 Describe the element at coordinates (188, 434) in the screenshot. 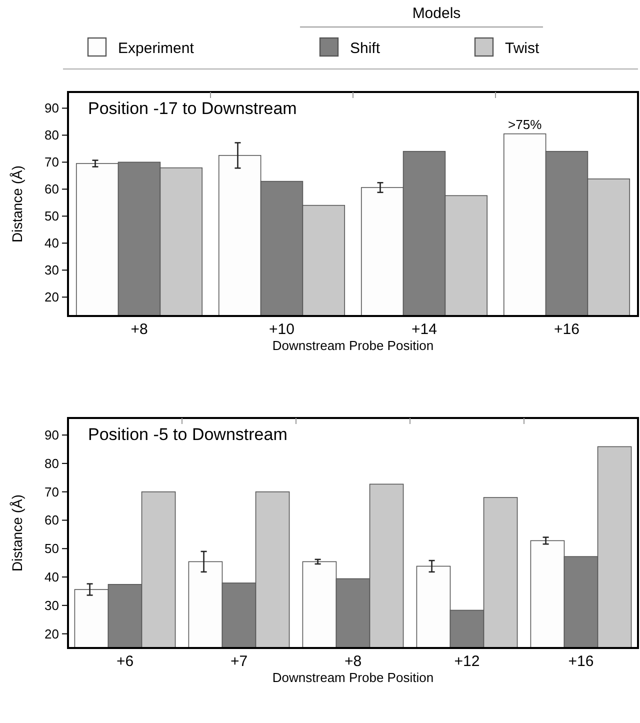

I see `chart-title: Position -5 to Downstream` at that location.